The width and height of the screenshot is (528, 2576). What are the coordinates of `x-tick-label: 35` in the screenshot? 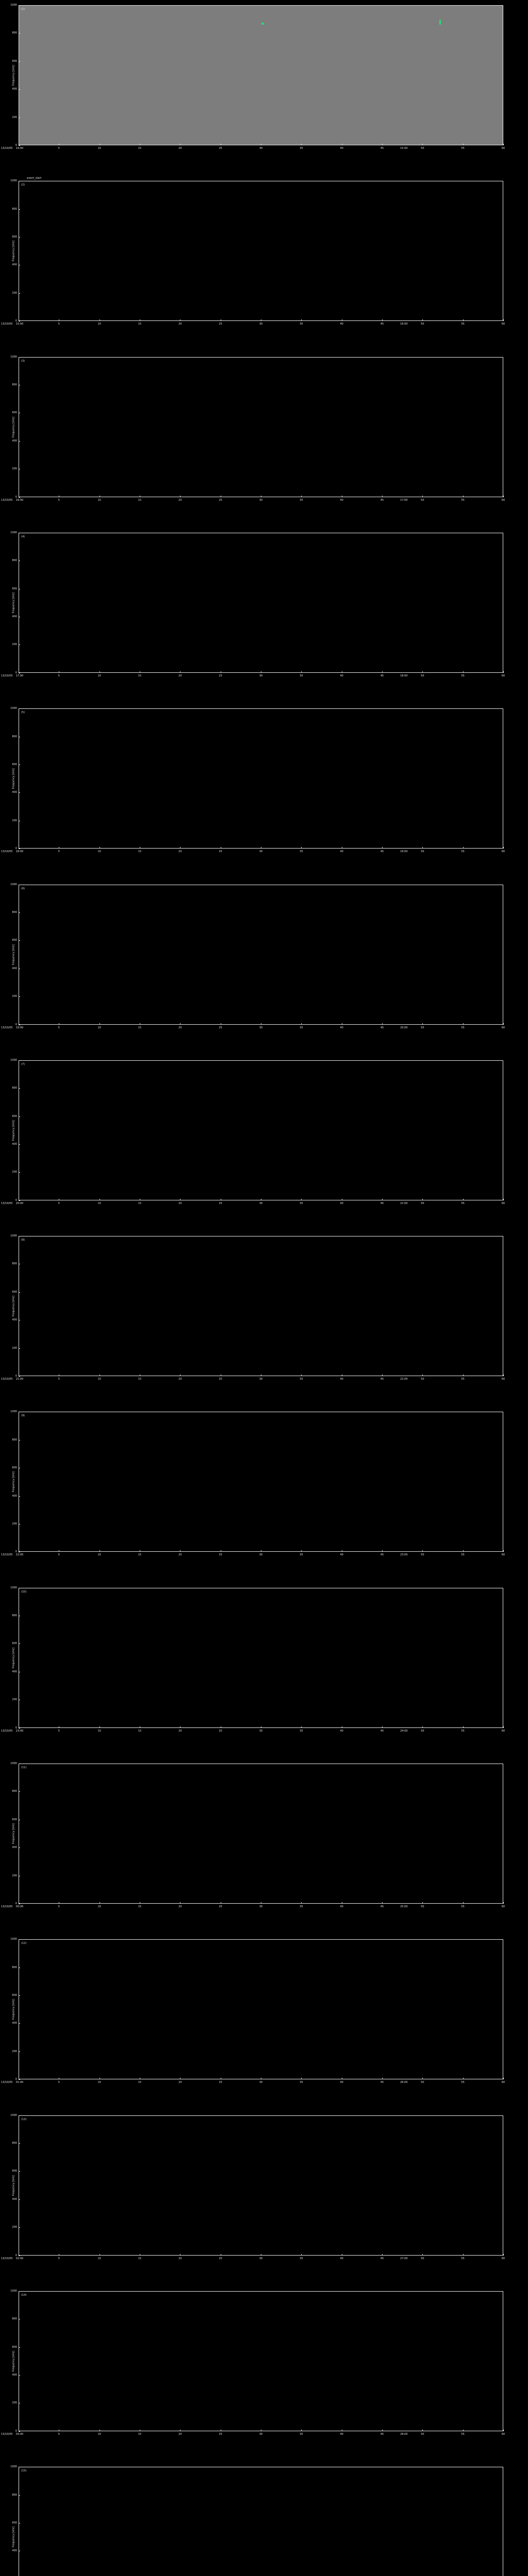 It's located at (301, 148).